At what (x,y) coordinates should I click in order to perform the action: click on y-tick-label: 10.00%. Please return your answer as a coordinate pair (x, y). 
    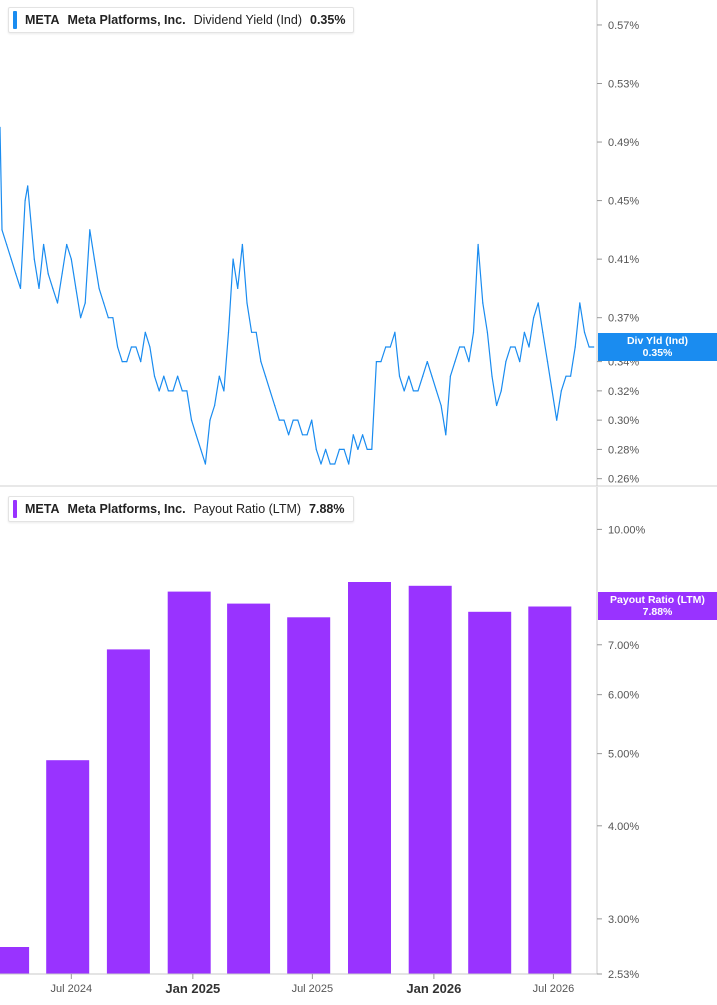
    Looking at the image, I should click on (627, 530).